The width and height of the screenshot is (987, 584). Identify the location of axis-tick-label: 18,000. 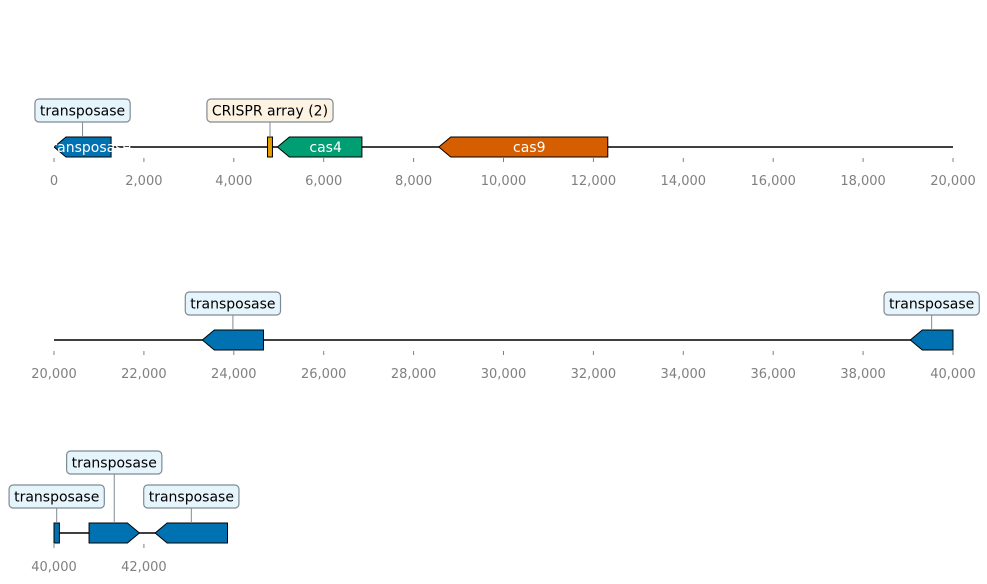
(863, 181).